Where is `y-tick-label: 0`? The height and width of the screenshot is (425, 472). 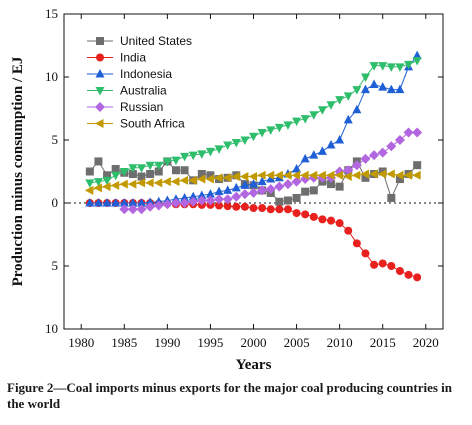
y-tick-label: 0 is located at coordinates (55, 202).